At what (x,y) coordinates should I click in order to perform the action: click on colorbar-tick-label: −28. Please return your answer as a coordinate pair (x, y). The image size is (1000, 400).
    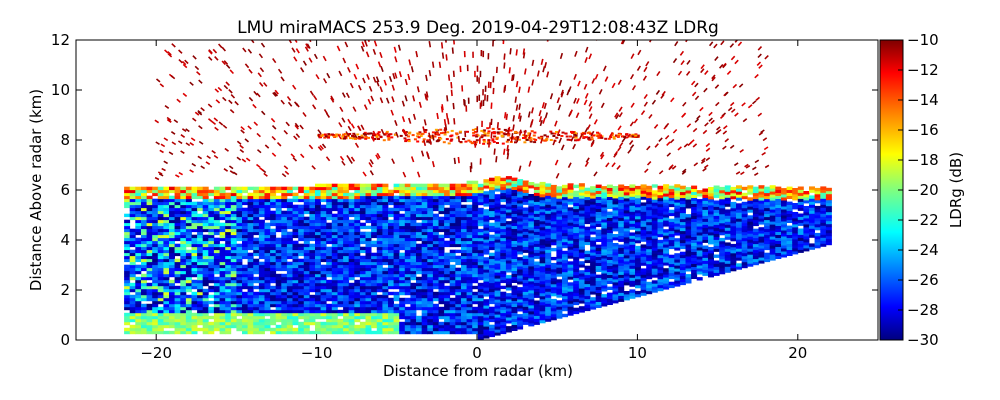
    Looking at the image, I should click on (923, 310).